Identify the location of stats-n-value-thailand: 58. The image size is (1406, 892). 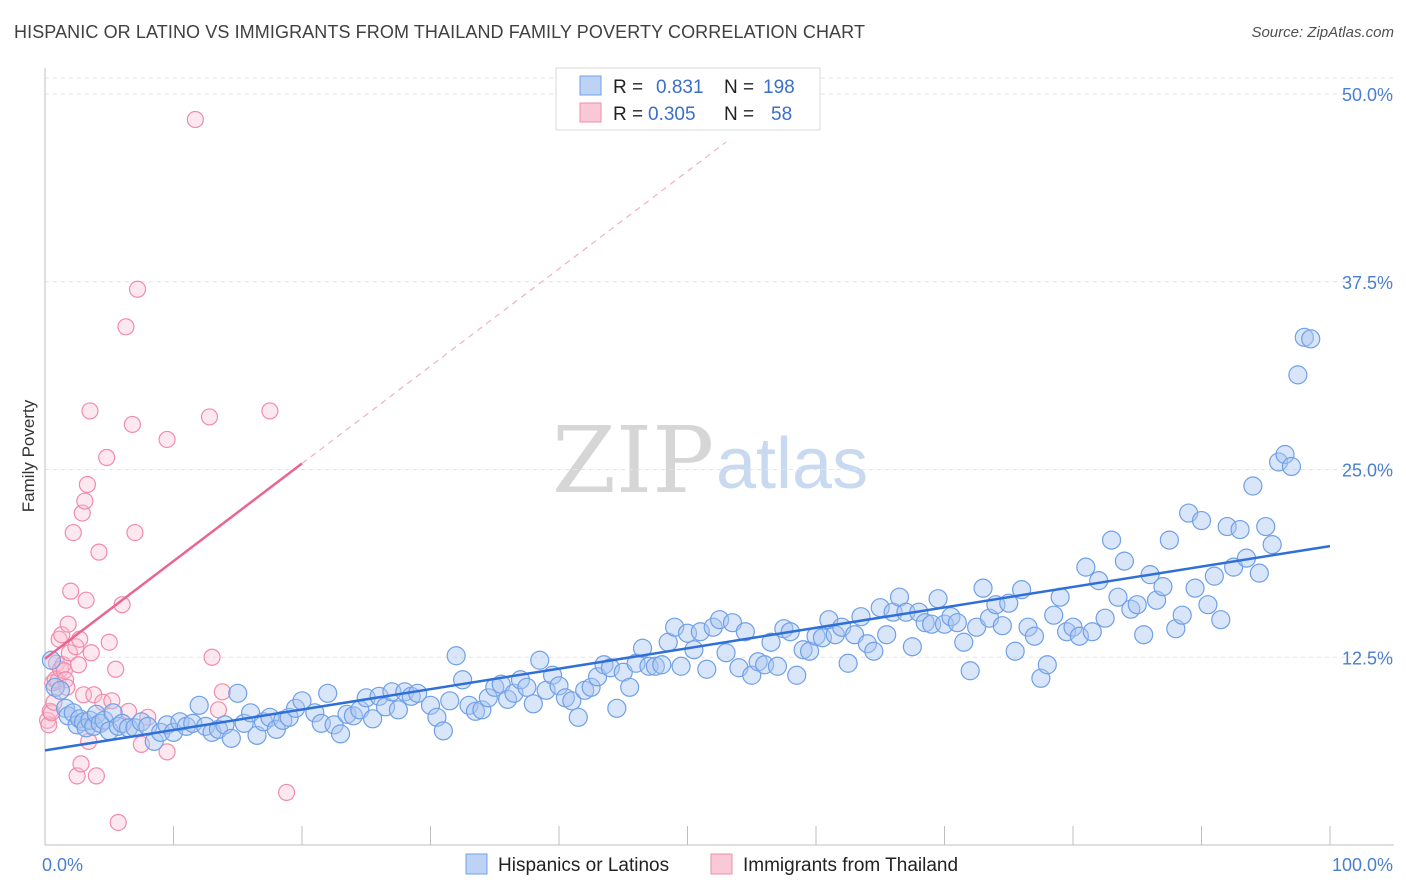
(781, 114).